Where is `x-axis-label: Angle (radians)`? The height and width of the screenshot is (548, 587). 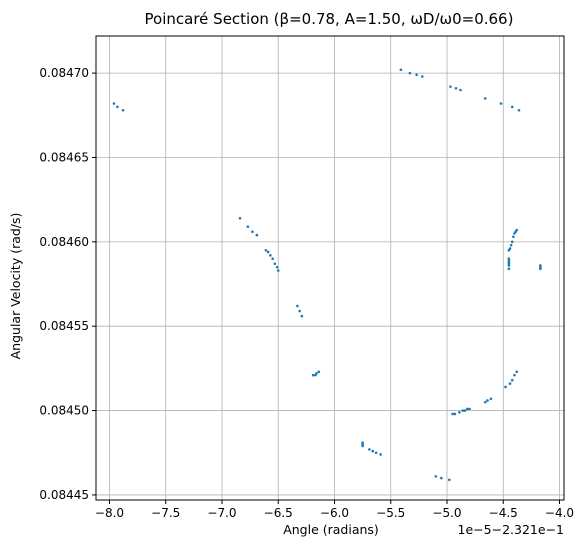 x-axis-label: Angle (radians) is located at coordinates (331, 529).